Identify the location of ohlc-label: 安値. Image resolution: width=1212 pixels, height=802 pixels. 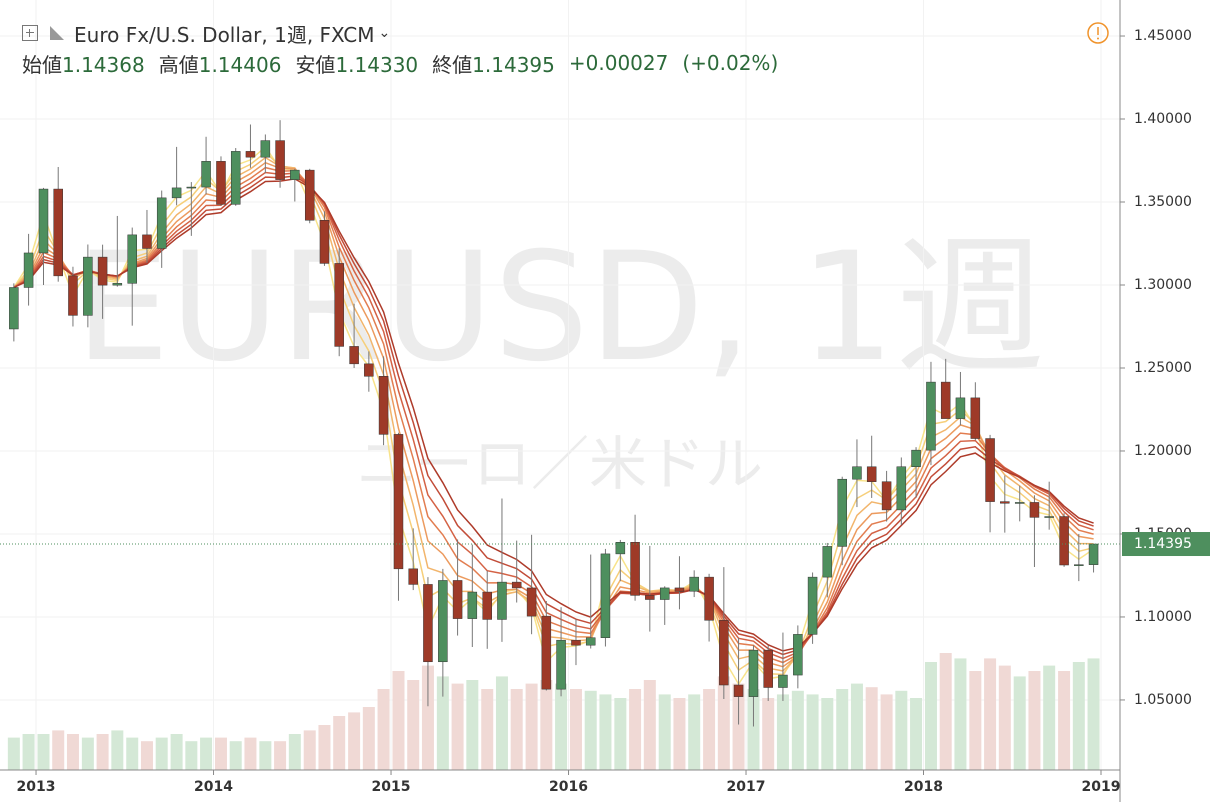
(315, 64).